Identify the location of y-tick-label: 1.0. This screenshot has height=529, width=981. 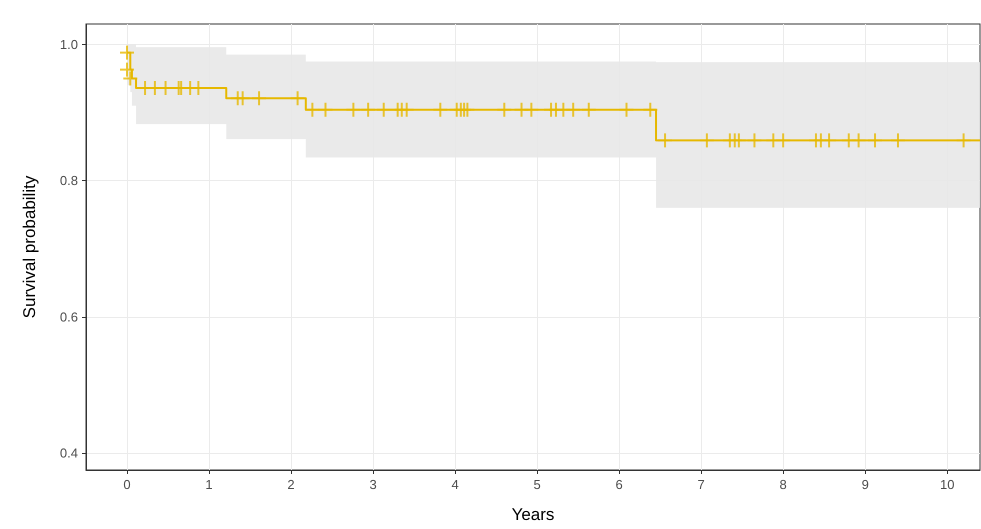
(69, 44).